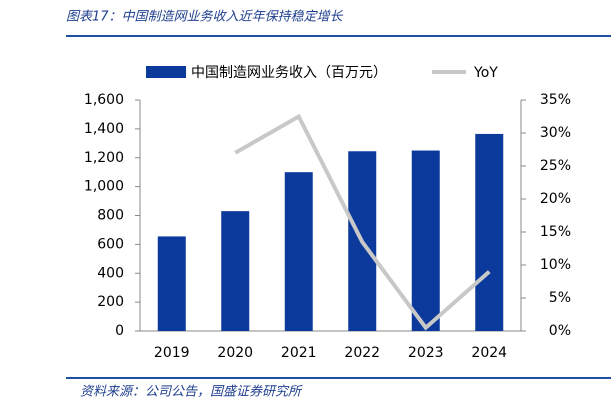  I want to click on y-tick-label: 0, so click(119, 331).